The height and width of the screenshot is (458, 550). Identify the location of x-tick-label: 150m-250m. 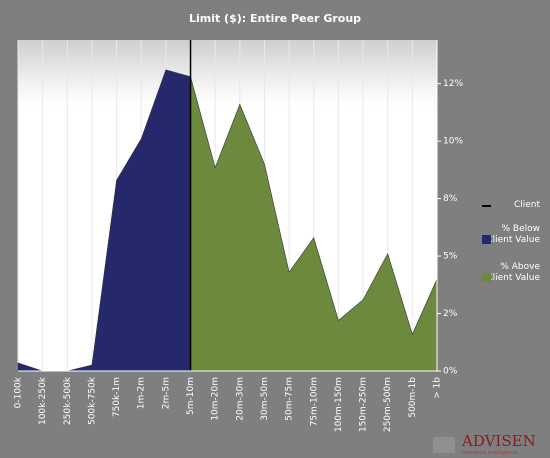
(364, 404).